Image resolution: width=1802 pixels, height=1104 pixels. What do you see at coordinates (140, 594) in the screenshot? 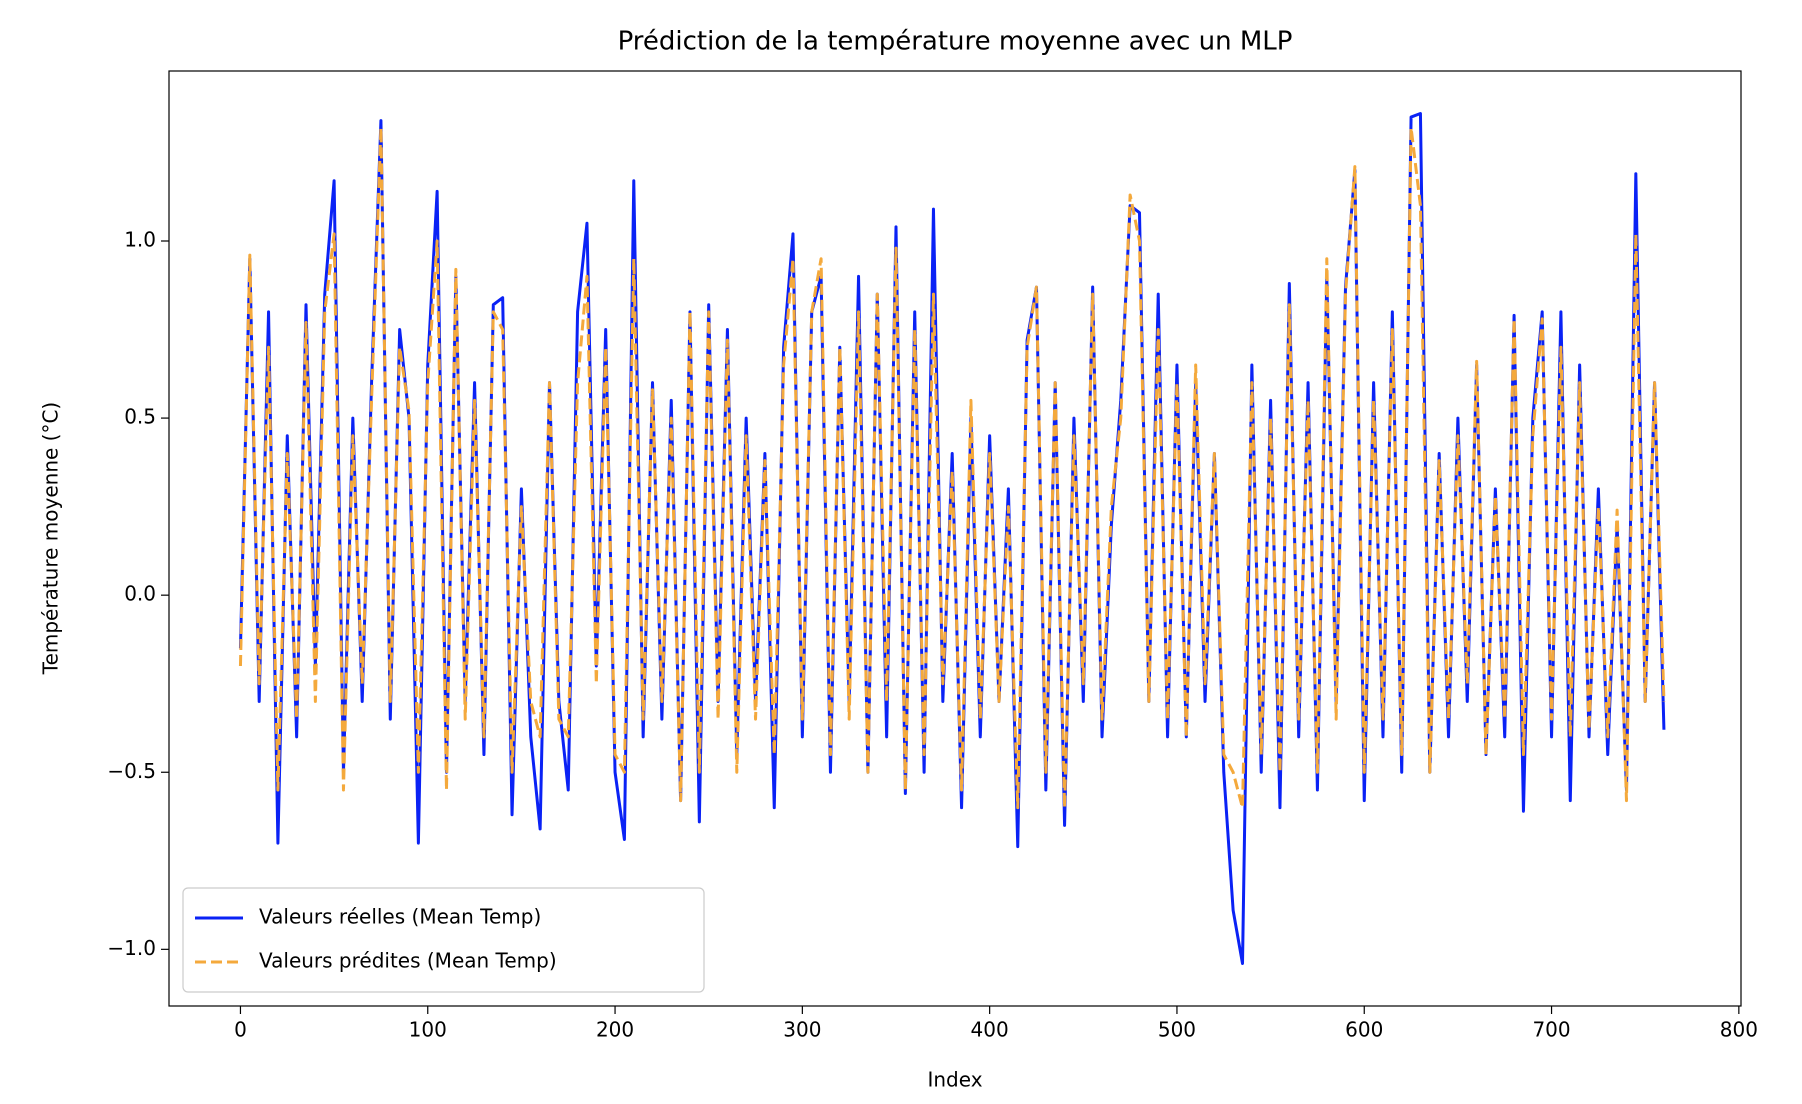
I see `y-tick-label: 0.0` at bounding box center [140, 594].